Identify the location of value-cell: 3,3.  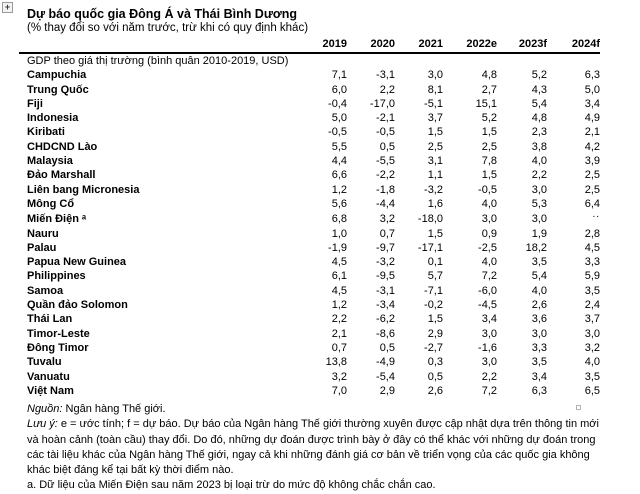
(539, 347).